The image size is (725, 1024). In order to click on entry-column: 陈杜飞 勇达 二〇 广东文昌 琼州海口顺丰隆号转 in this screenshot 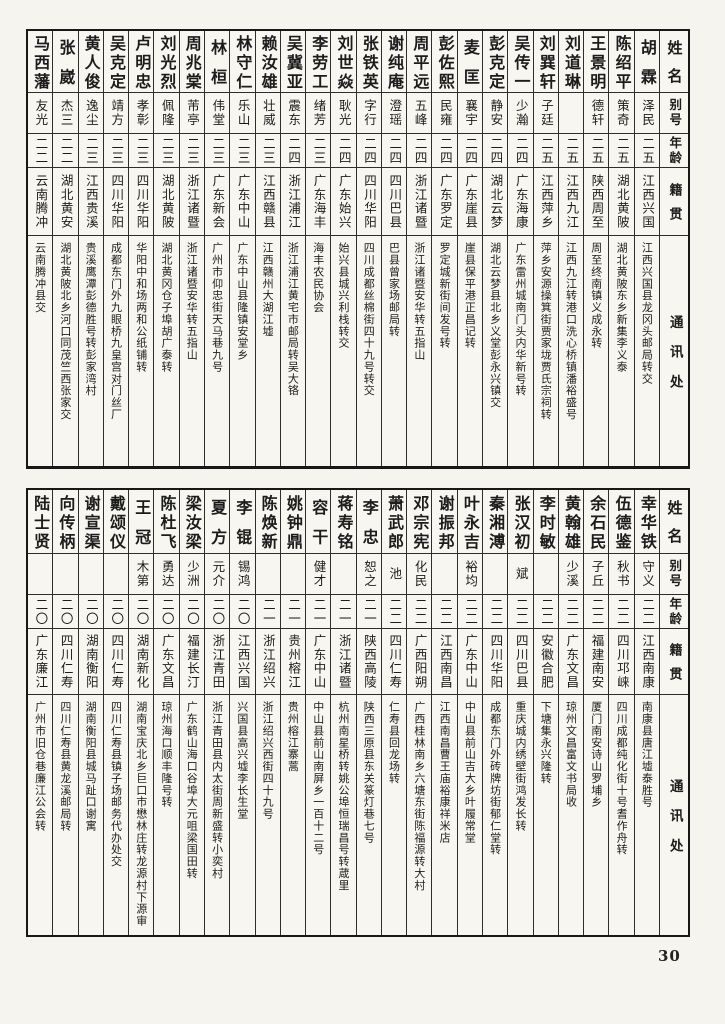, I will do `click(166, 712)`.